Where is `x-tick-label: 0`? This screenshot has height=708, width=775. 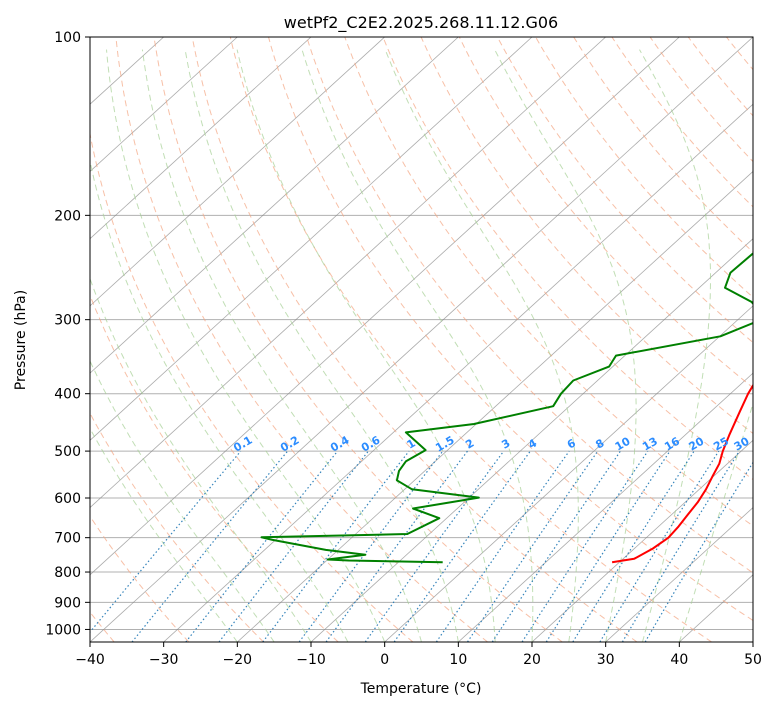 x-tick-label: 0 is located at coordinates (384, 660).